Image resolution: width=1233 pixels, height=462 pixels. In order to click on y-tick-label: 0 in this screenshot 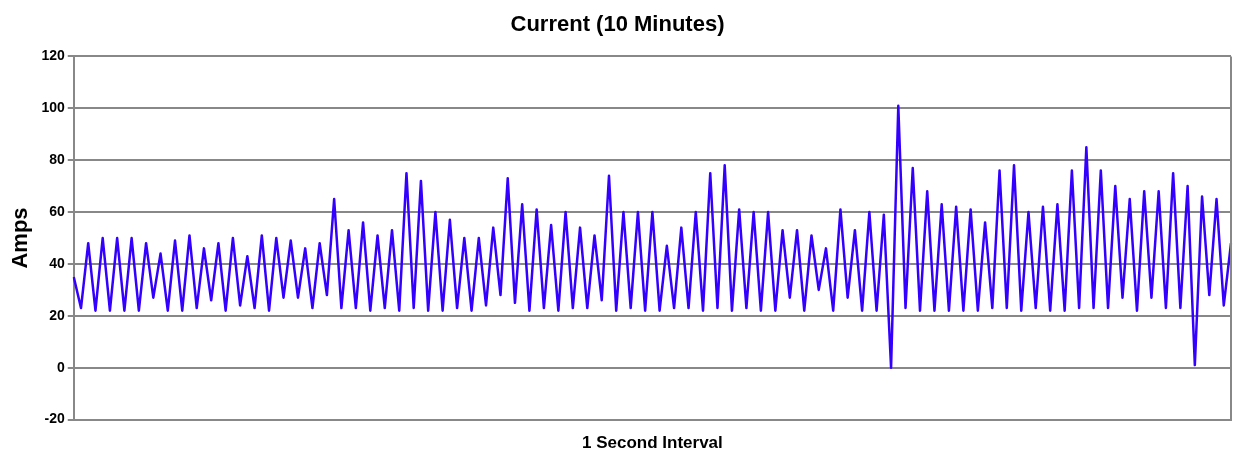, I will do `click(60, 366)`.